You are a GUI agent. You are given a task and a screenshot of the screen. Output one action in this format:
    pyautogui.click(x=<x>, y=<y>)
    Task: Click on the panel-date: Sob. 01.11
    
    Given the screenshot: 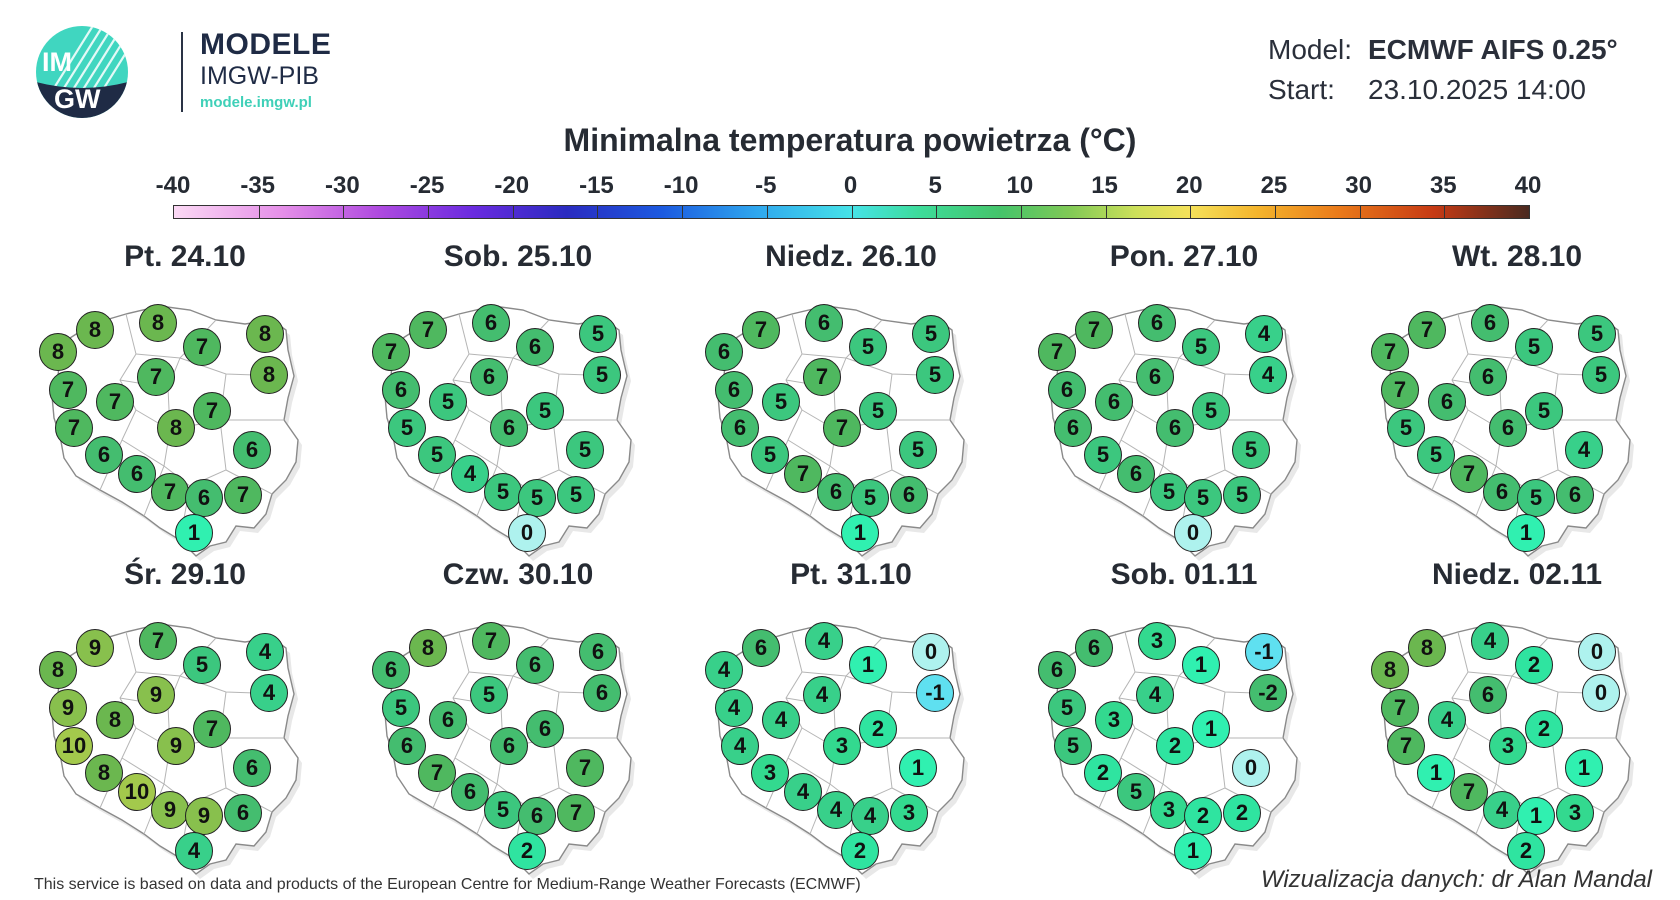 What is the action you would take?
    pyautogui.click(x=1184, y=575)
    